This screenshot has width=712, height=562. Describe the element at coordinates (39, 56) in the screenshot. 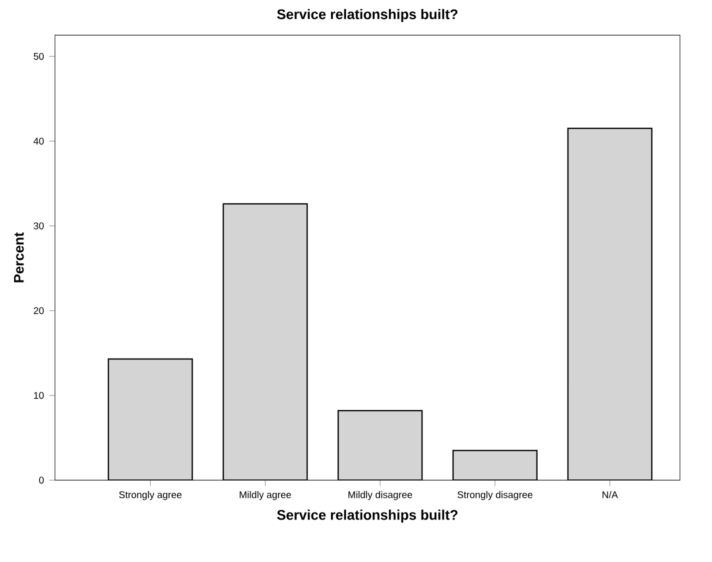

I see `y-tick-label: 50` at that location.